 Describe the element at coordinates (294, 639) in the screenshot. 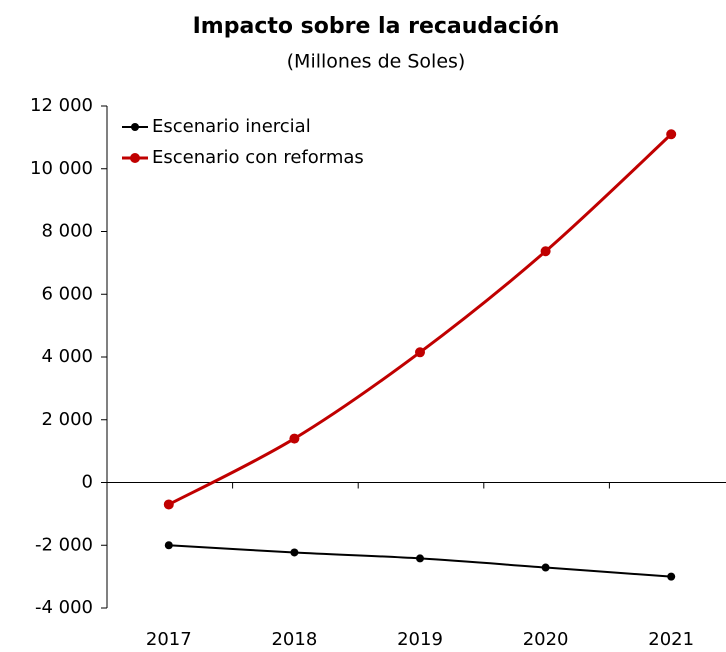

I see `x-tick-label: 2018` at that location.